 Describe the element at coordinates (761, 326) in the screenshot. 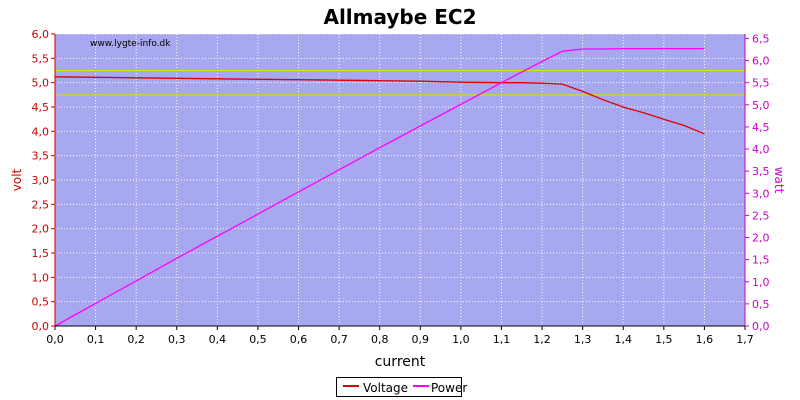

I see `y-right-tick-label: 0,0` at that location.